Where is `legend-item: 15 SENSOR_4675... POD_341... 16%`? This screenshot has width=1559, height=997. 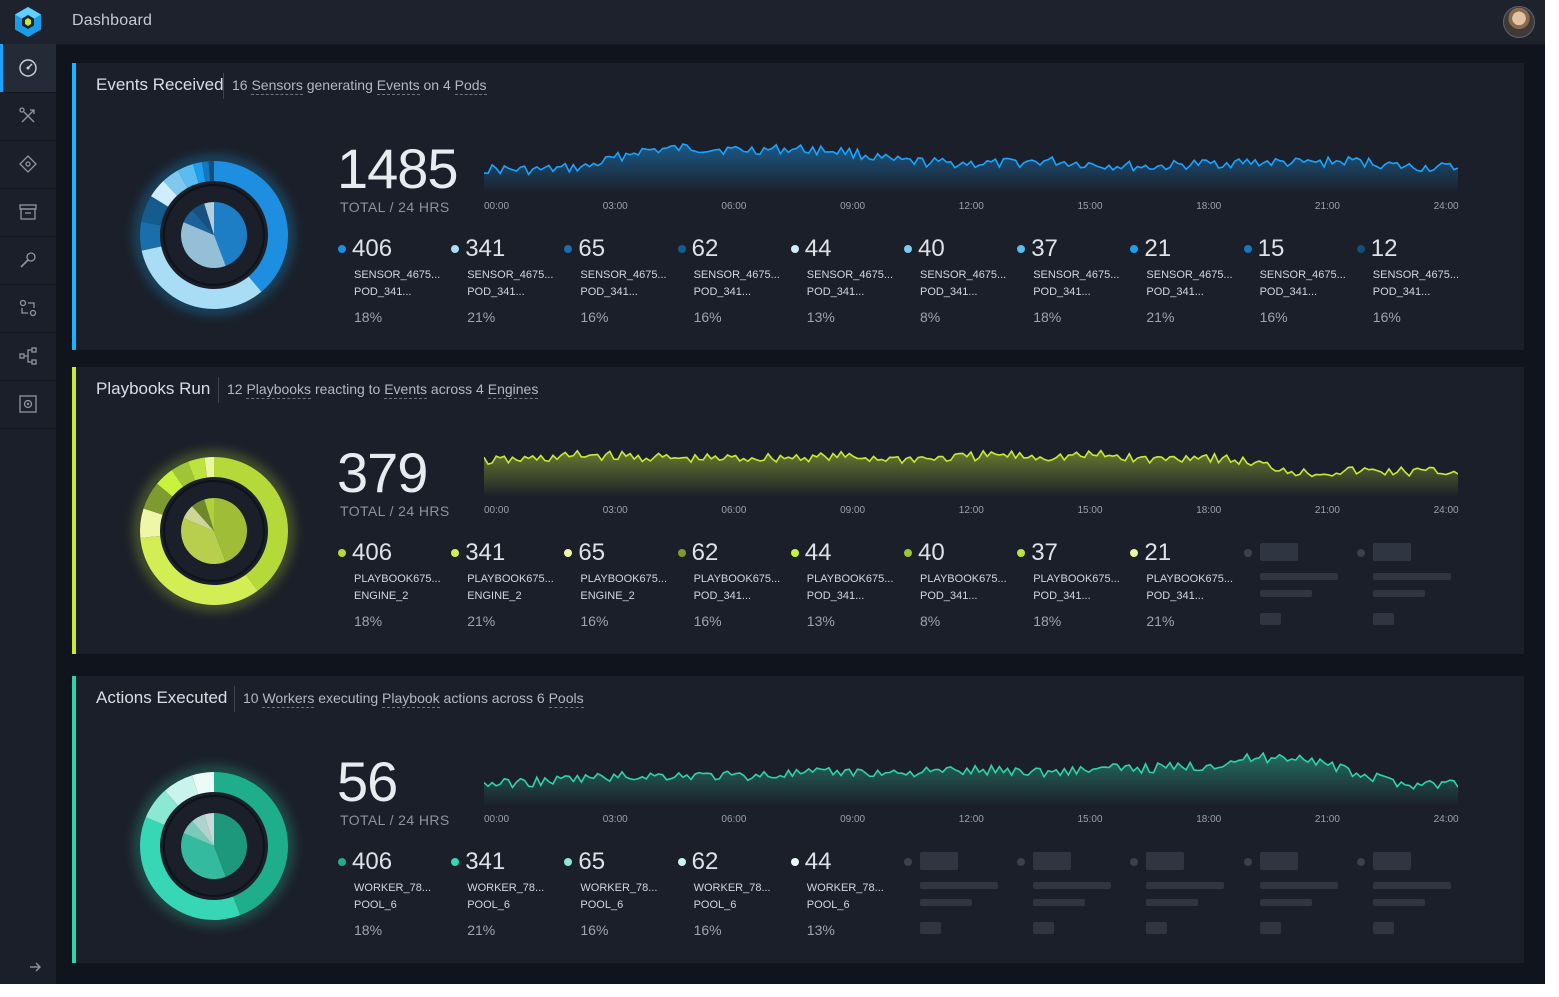 legend-item: 15 SENSOR_4675... POD_341... 16% is located at coordinates (1298, 280).